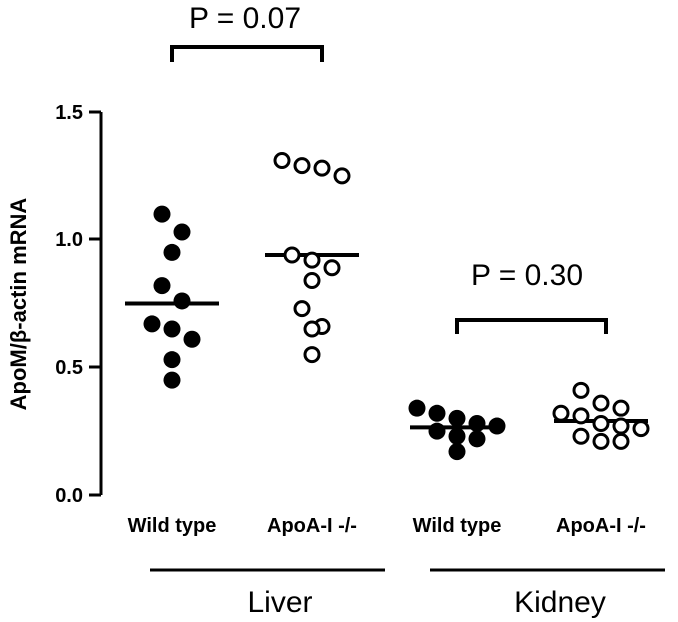  Describe the element at coordinates (69, 240) in the screenshot. I see `y-tick-label: 1.0` at that location.